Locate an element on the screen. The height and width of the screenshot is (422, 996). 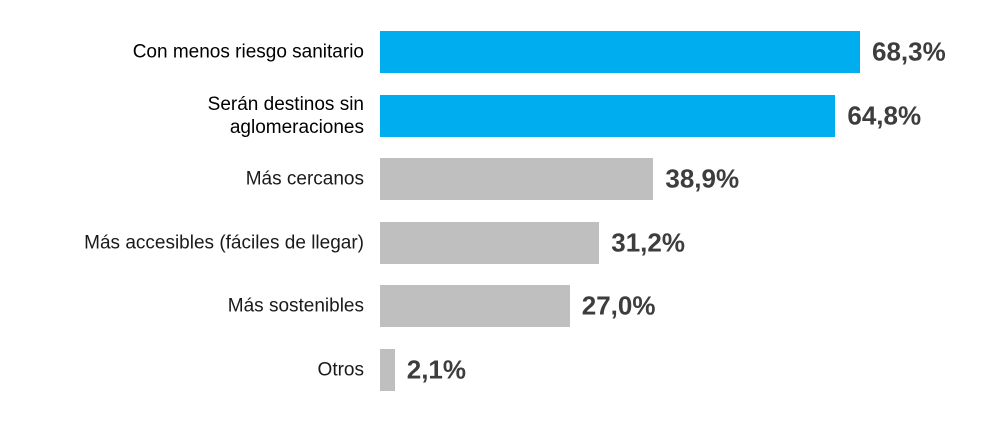
value-label: 31,2% is located at coordinates (648, 242).